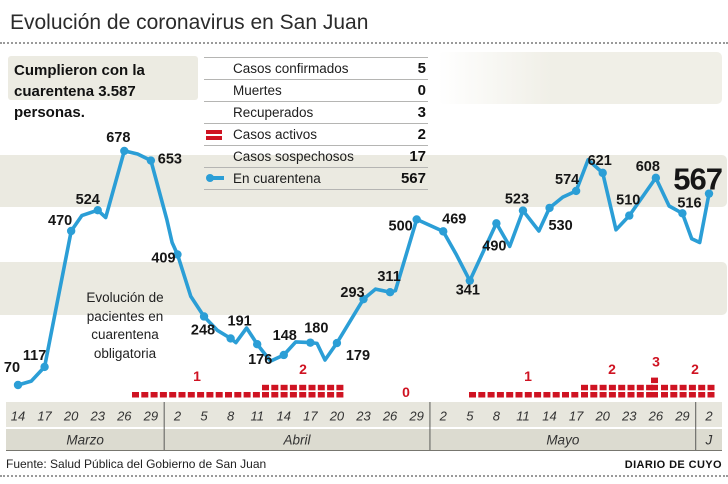 The height and width of the screenshot is (484, 728). Describe the element at coordinates (285, 336) in the screenshot. I see `line-point-label: 148` at that location.